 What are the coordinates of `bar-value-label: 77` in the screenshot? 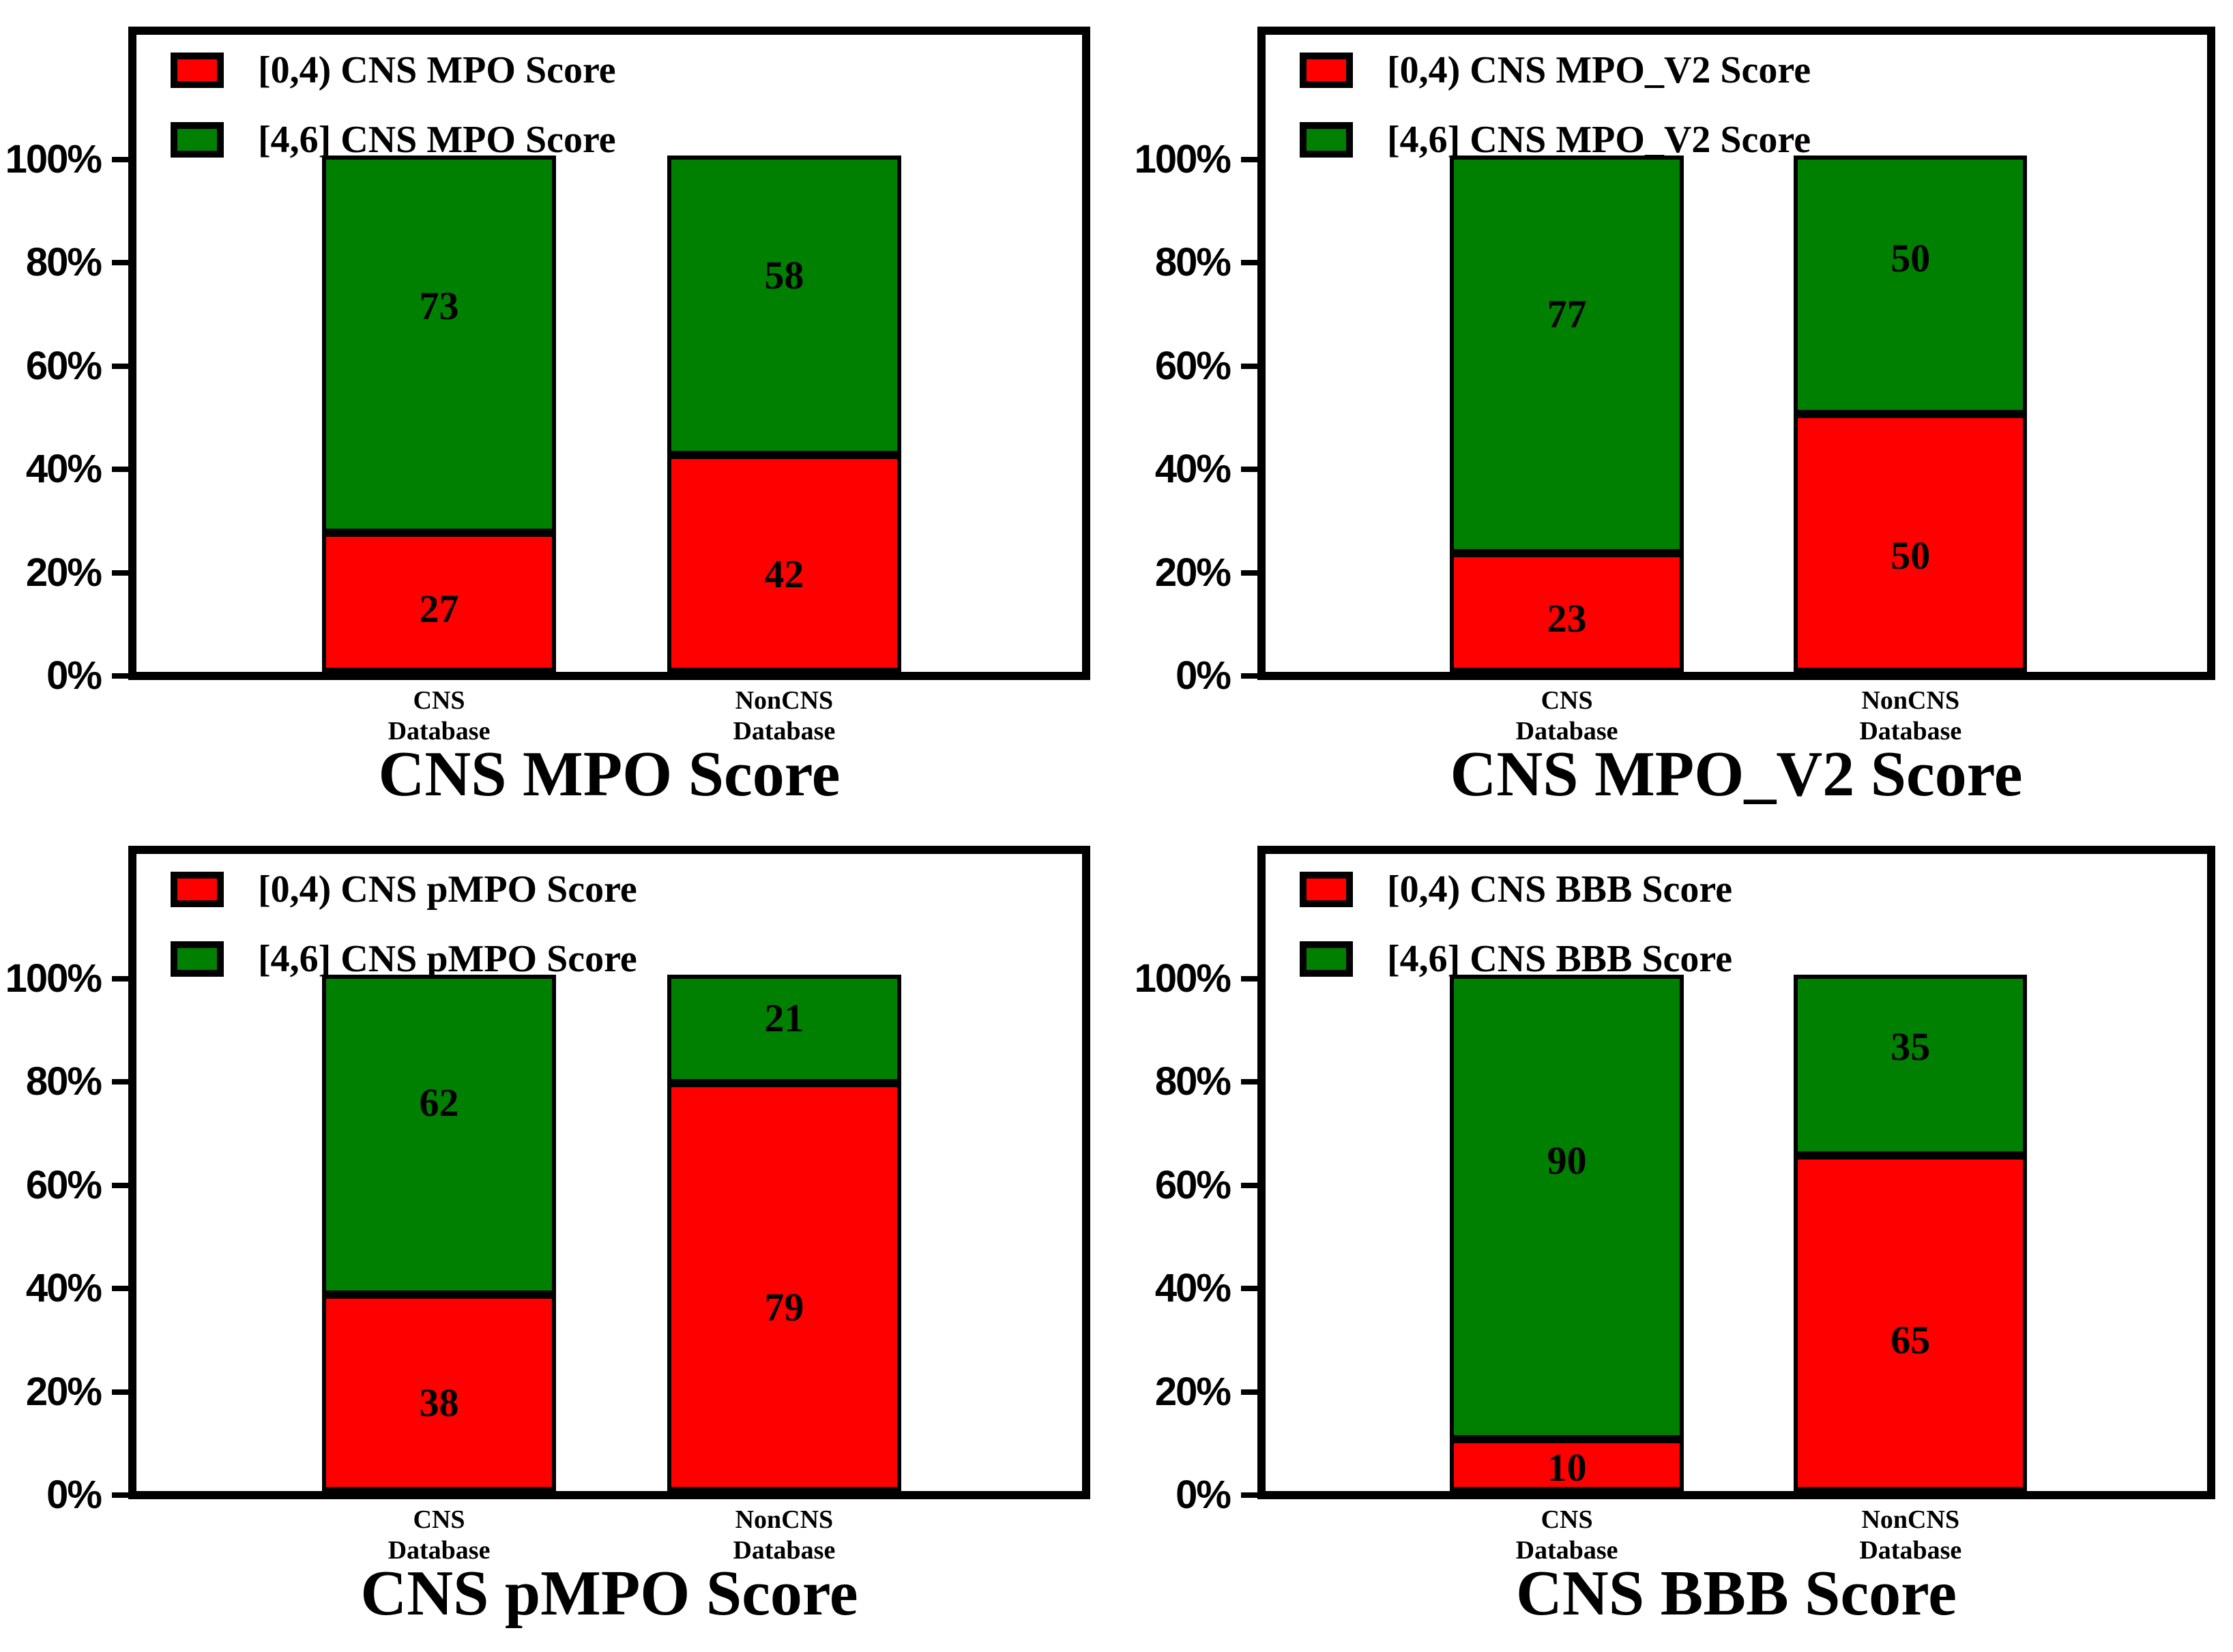 It's located at (1567, 314).